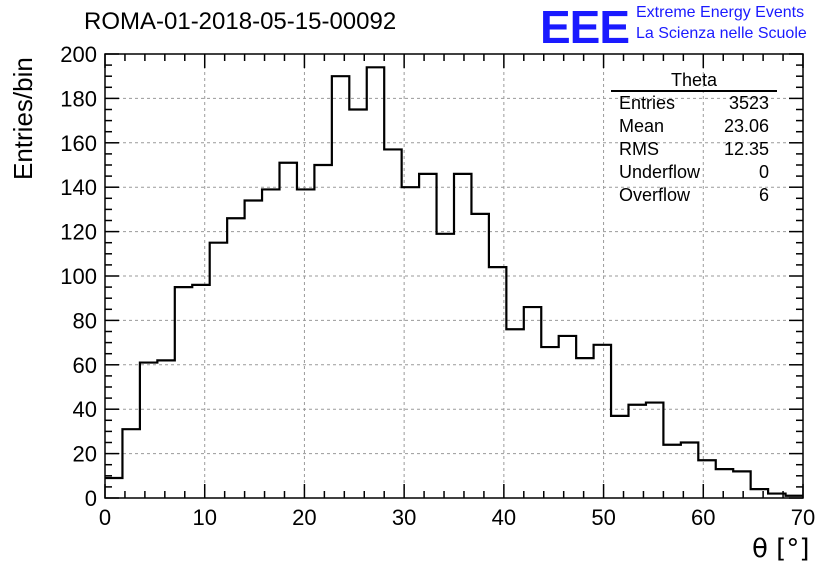  I want to click on stat-value: 0, so click(763, 172).